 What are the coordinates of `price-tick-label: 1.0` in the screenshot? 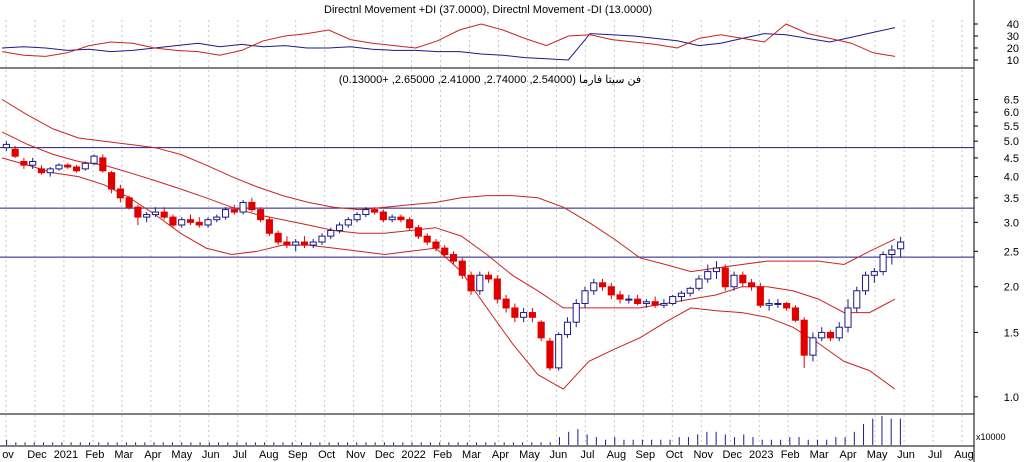 It's located at (1011, 398).